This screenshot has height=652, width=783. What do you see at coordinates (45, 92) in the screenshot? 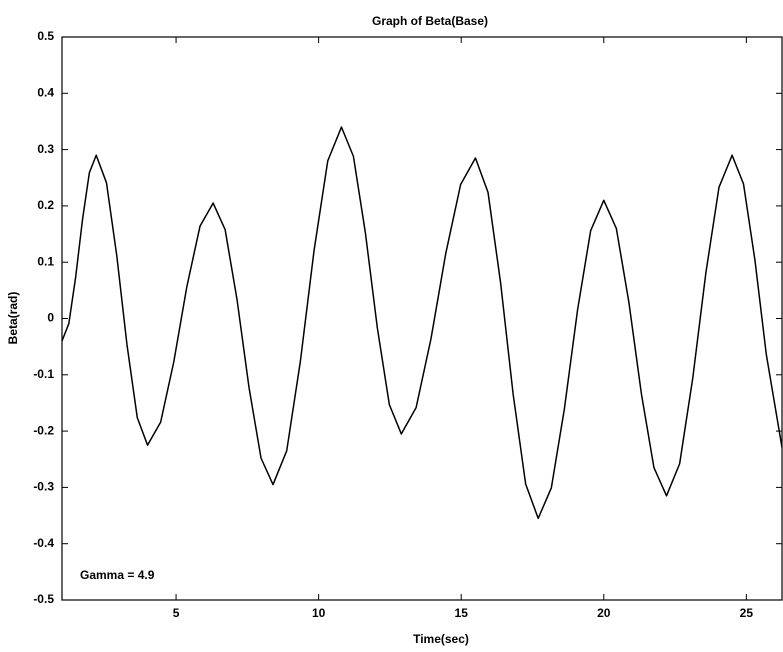
I see `y-tick-label: 0.4` at bounding box center [45, 92].